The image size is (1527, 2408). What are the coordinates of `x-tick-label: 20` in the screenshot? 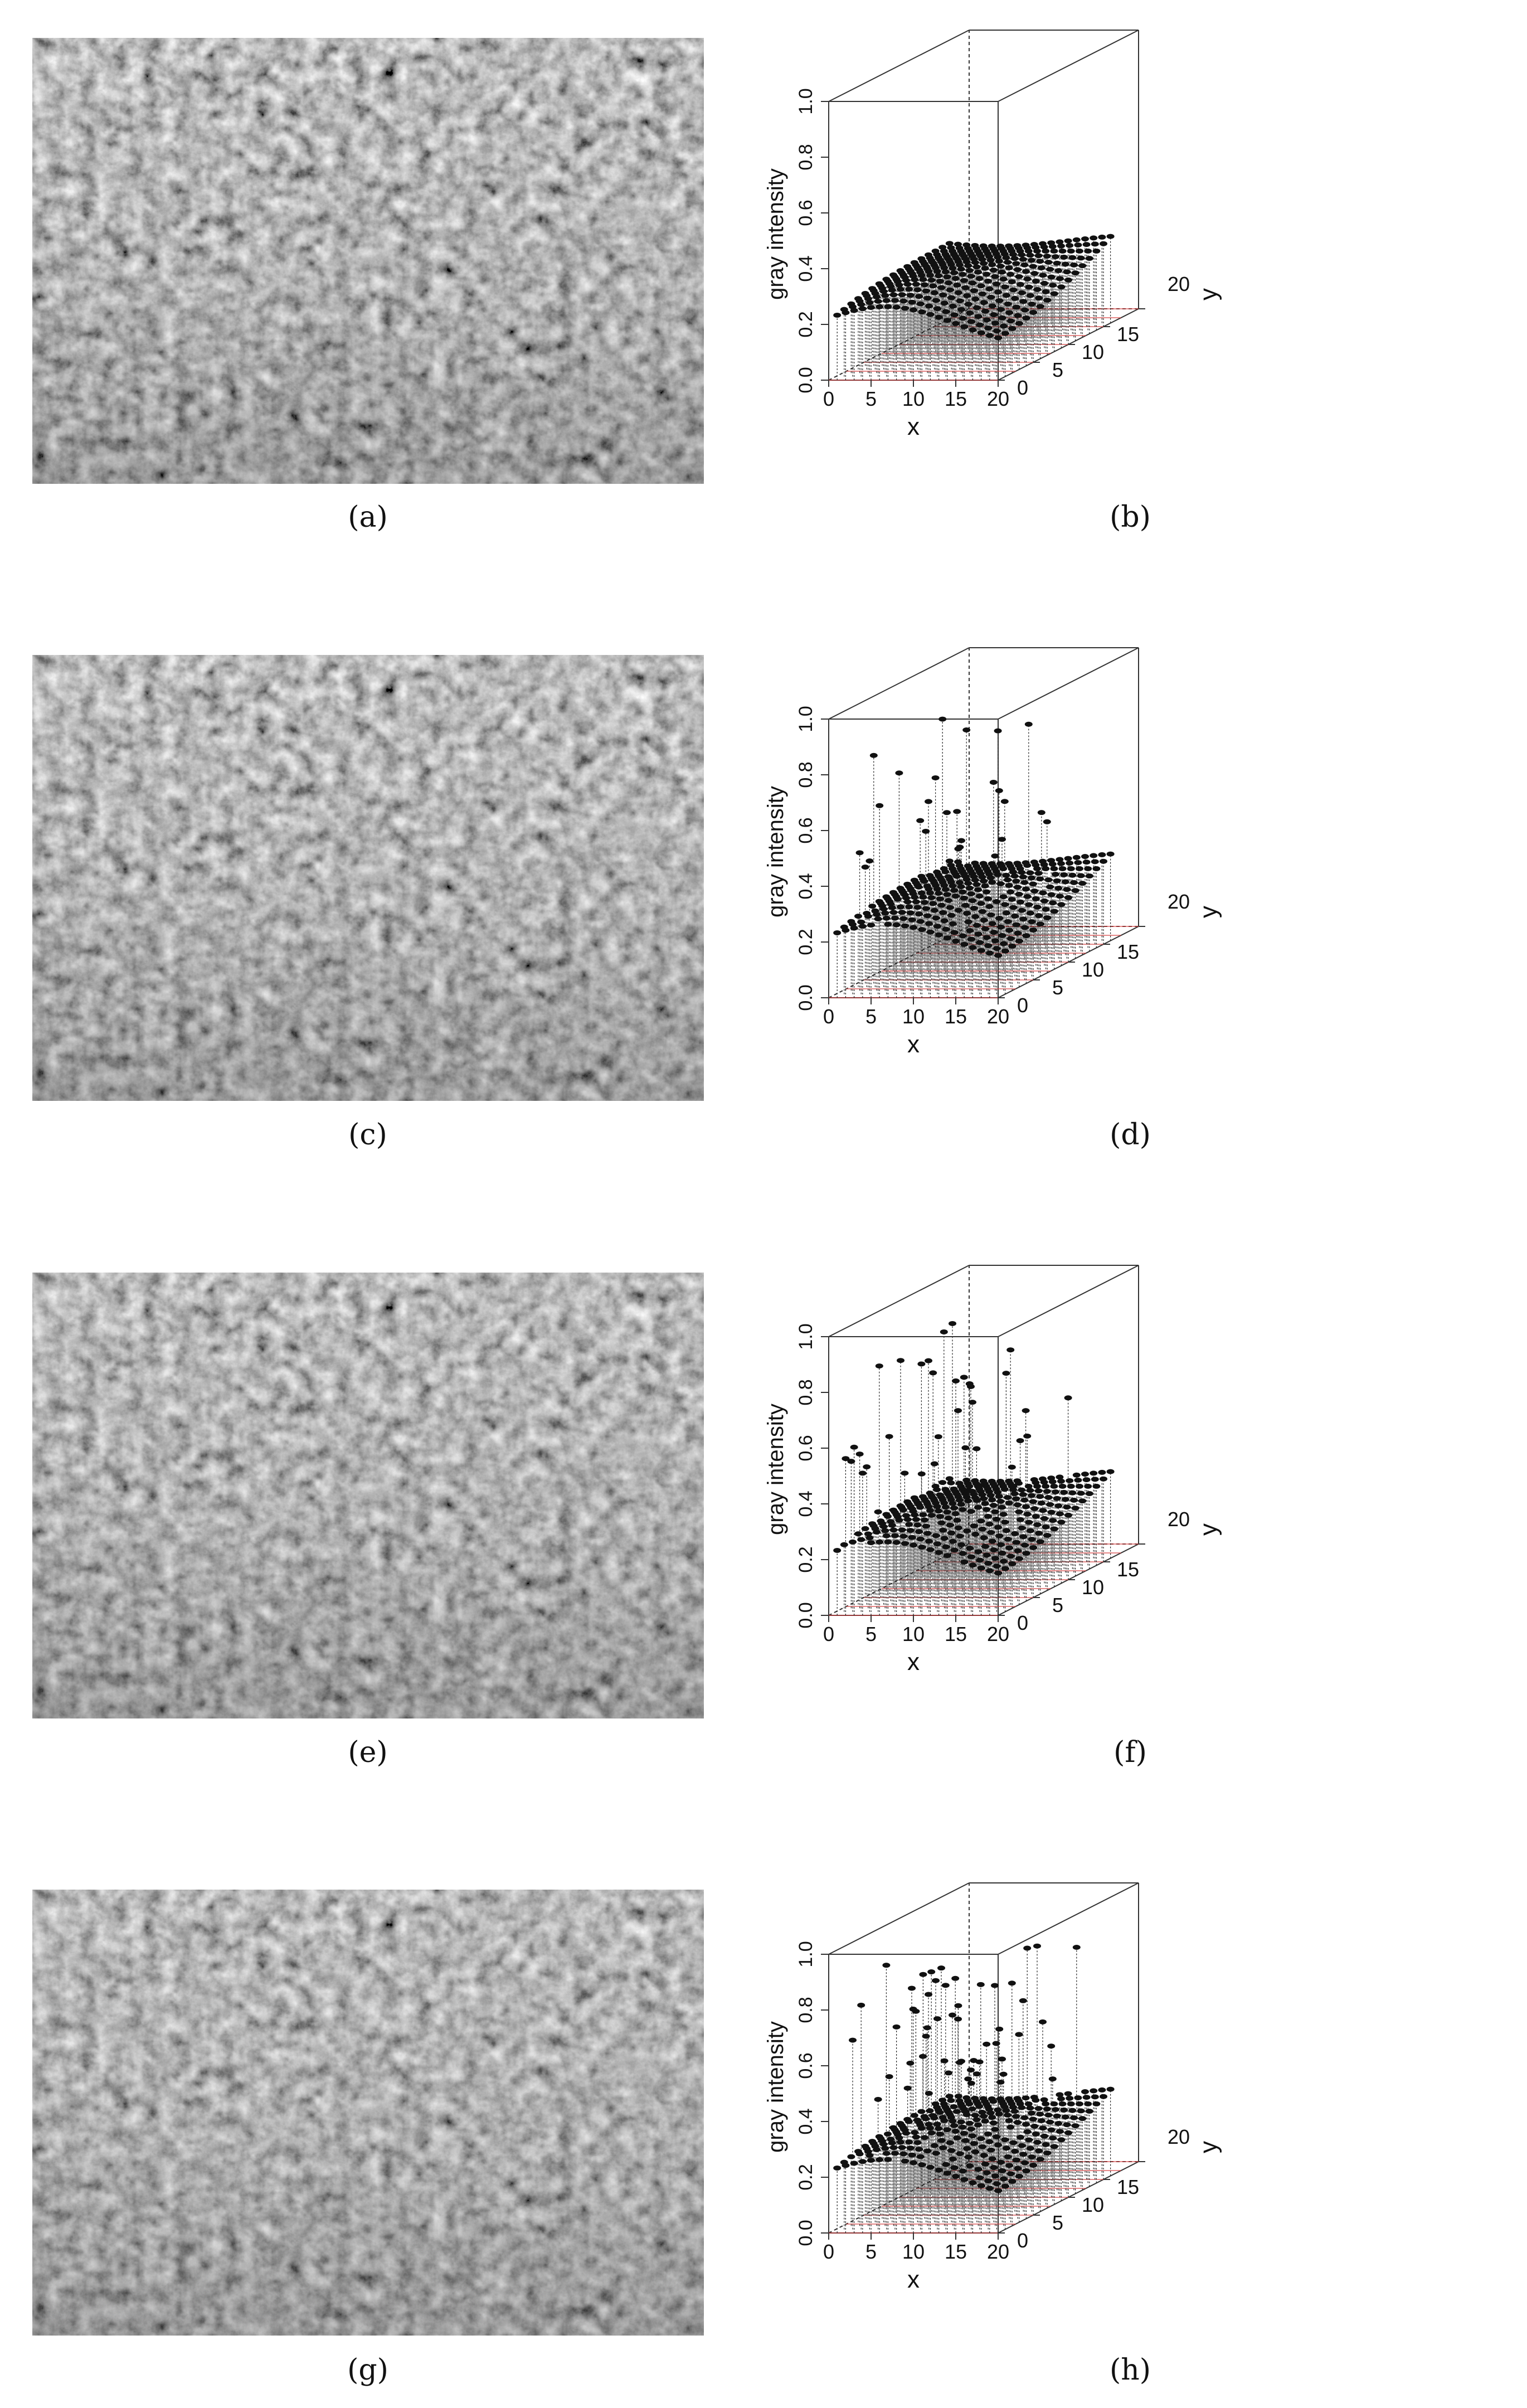 It's located at (998, 399).